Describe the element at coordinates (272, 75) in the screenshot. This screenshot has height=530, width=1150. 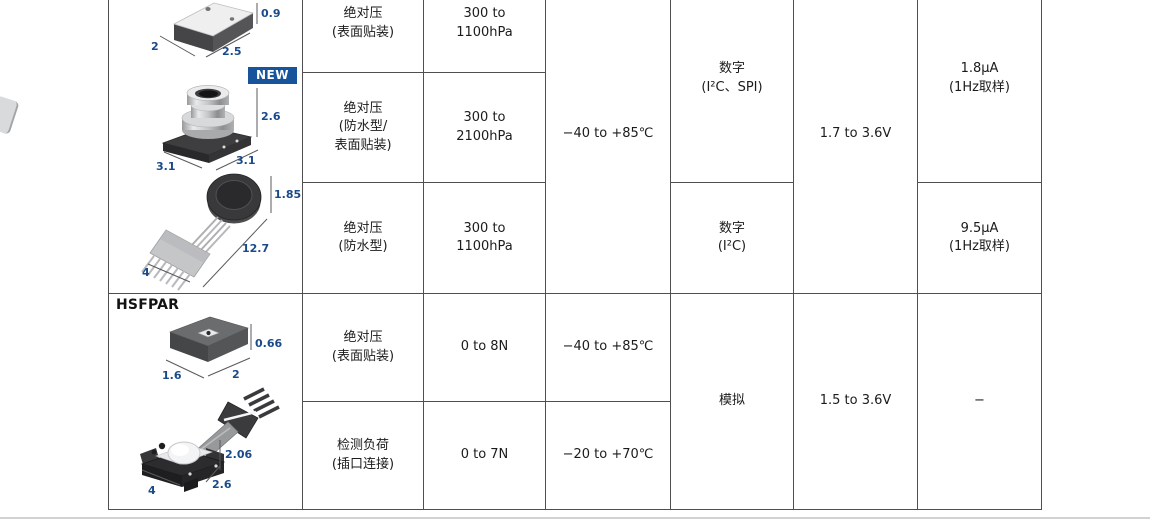
I see `new-badge: NEW` at that location.